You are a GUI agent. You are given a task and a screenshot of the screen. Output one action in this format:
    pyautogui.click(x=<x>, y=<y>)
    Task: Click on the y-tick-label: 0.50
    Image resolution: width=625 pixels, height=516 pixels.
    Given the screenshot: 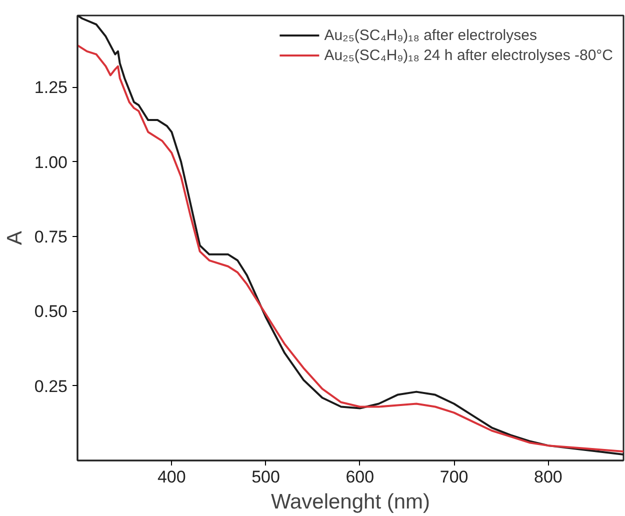 What is the action you would take?
    pyautogui.click(x=51, y=312)
    